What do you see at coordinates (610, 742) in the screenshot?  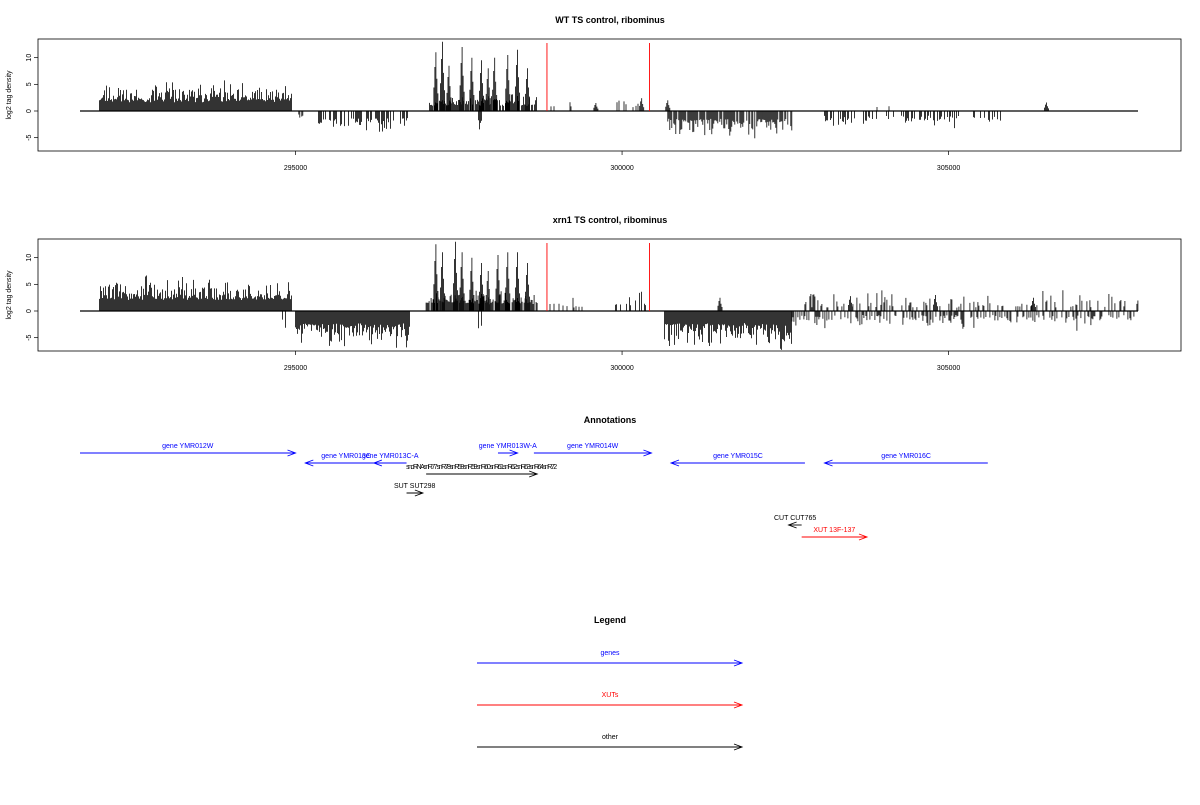 I see `legend-item: other` at bounding box center [610, 742].